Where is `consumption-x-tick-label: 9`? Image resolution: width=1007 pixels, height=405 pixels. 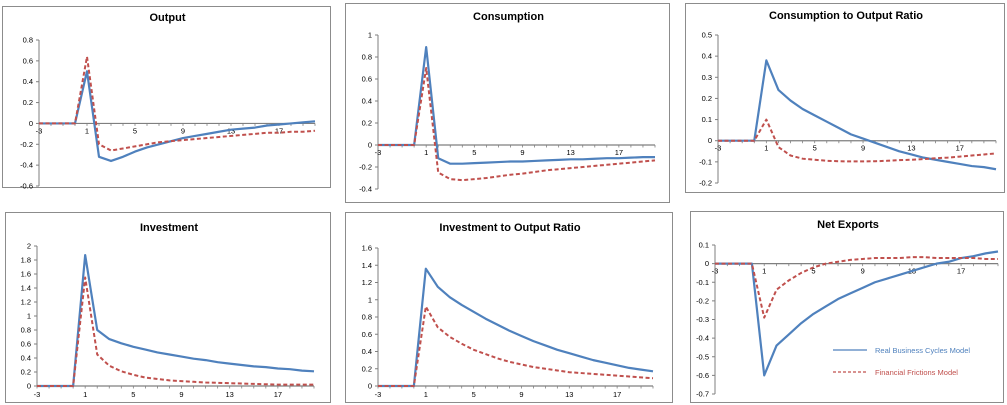 consumption-x-tick-label: 9 is located at coordinates (522, 152).